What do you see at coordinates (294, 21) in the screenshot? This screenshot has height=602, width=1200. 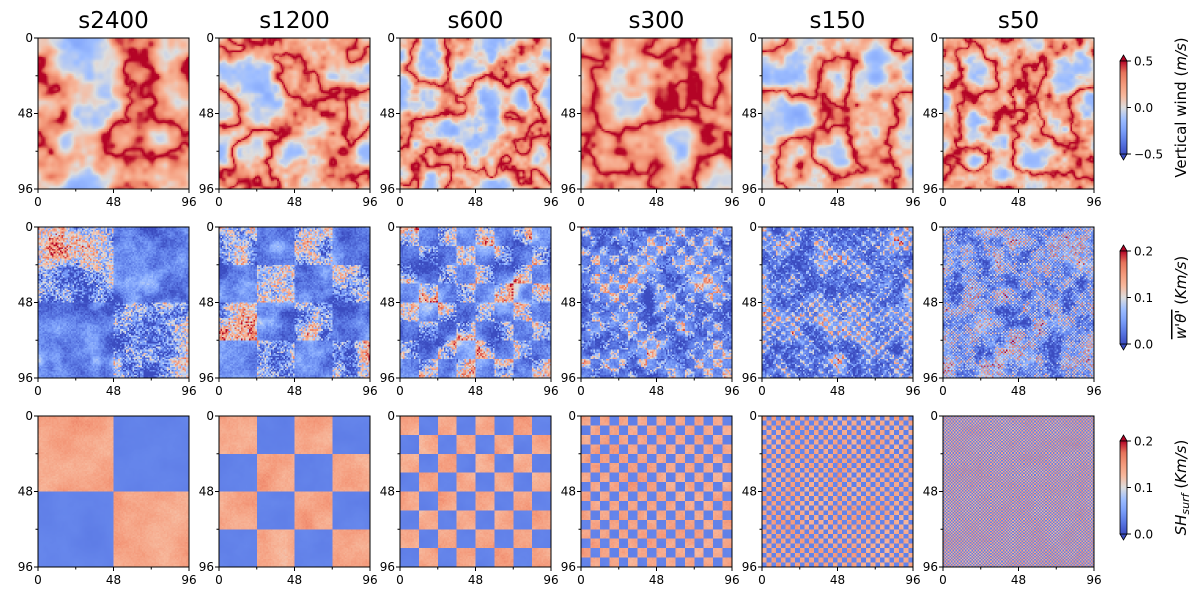 I see `column-title-s1200: s1200` at bounding box center [294, 21].